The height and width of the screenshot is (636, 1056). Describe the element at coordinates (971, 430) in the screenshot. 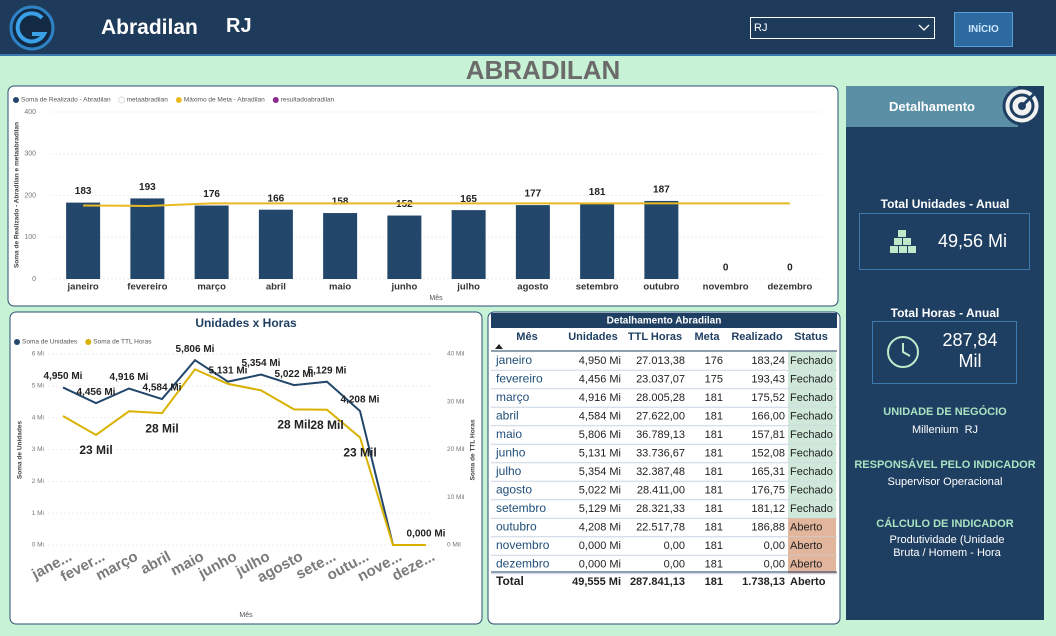

I see `section-line: RJ` at that location.